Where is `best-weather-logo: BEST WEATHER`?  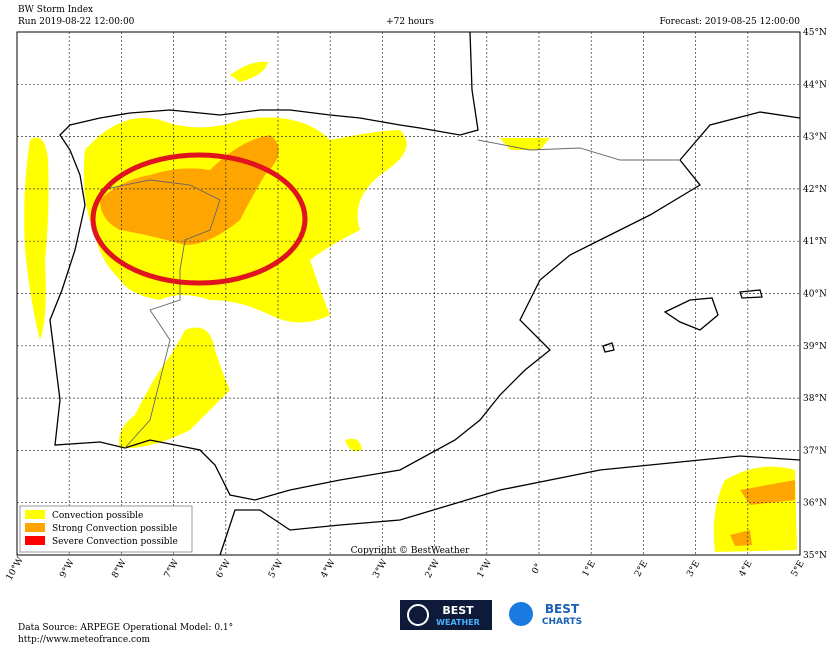 best-weather-logo: BEST WEATHER is located at coordinates (446, 615).